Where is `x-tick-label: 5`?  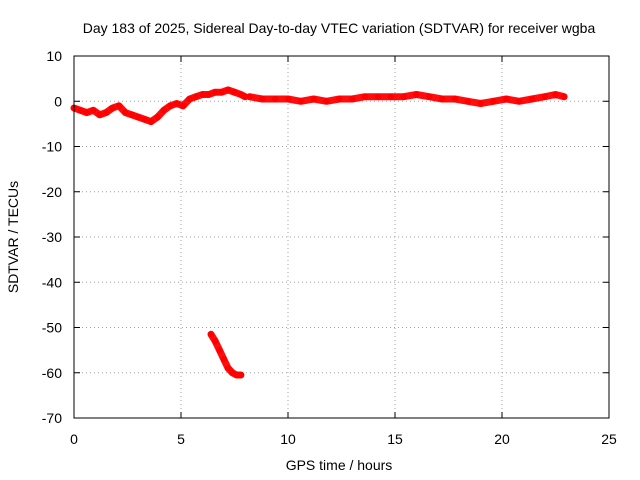
x-tick-label: 5 is located at coordinates (181, 439).